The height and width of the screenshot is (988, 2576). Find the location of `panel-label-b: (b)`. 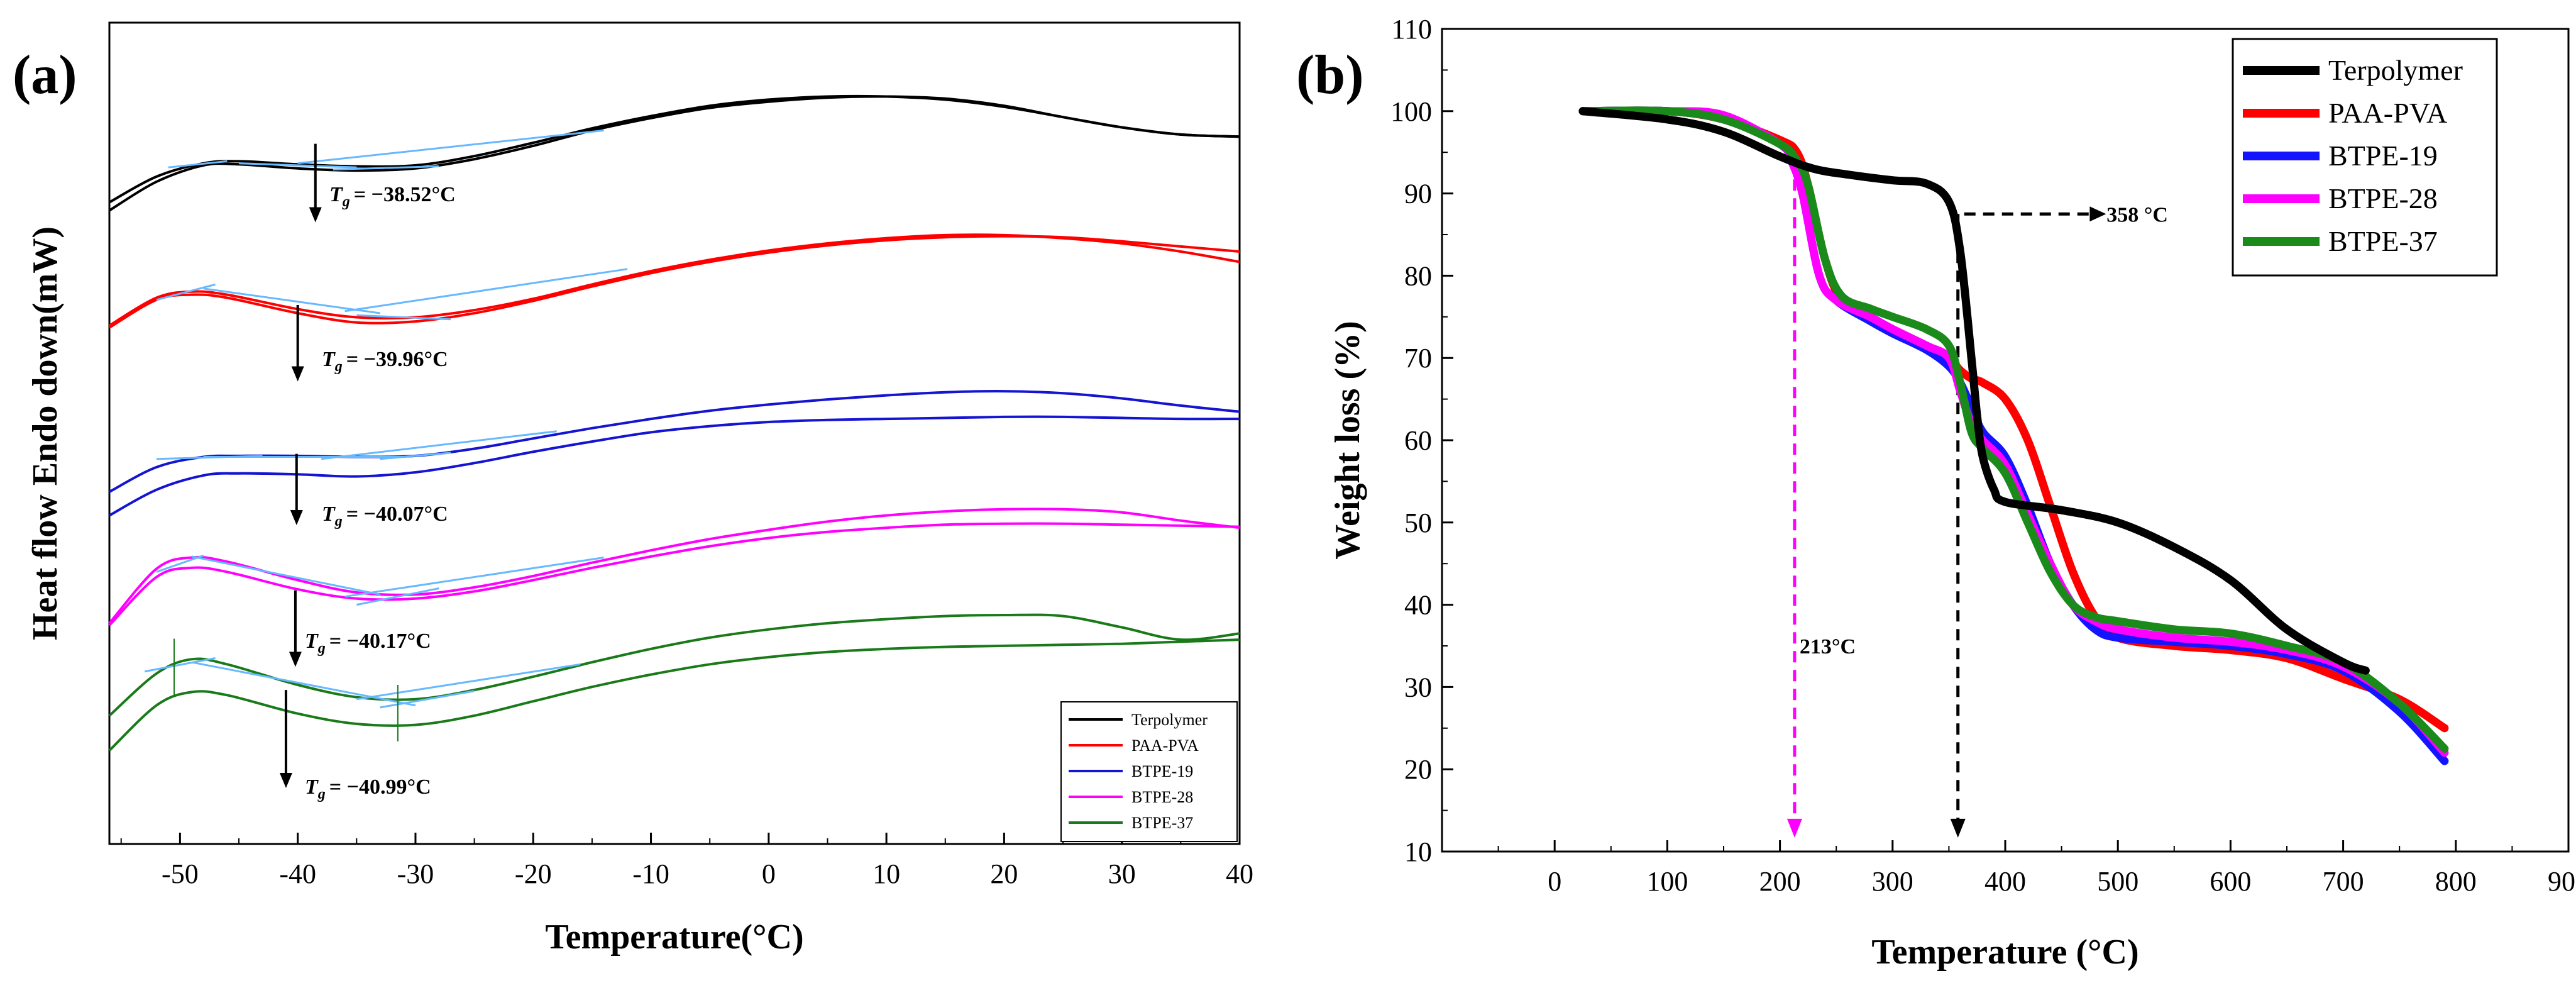

panel-label-b: (b) is located at coordinates (1330, 76).